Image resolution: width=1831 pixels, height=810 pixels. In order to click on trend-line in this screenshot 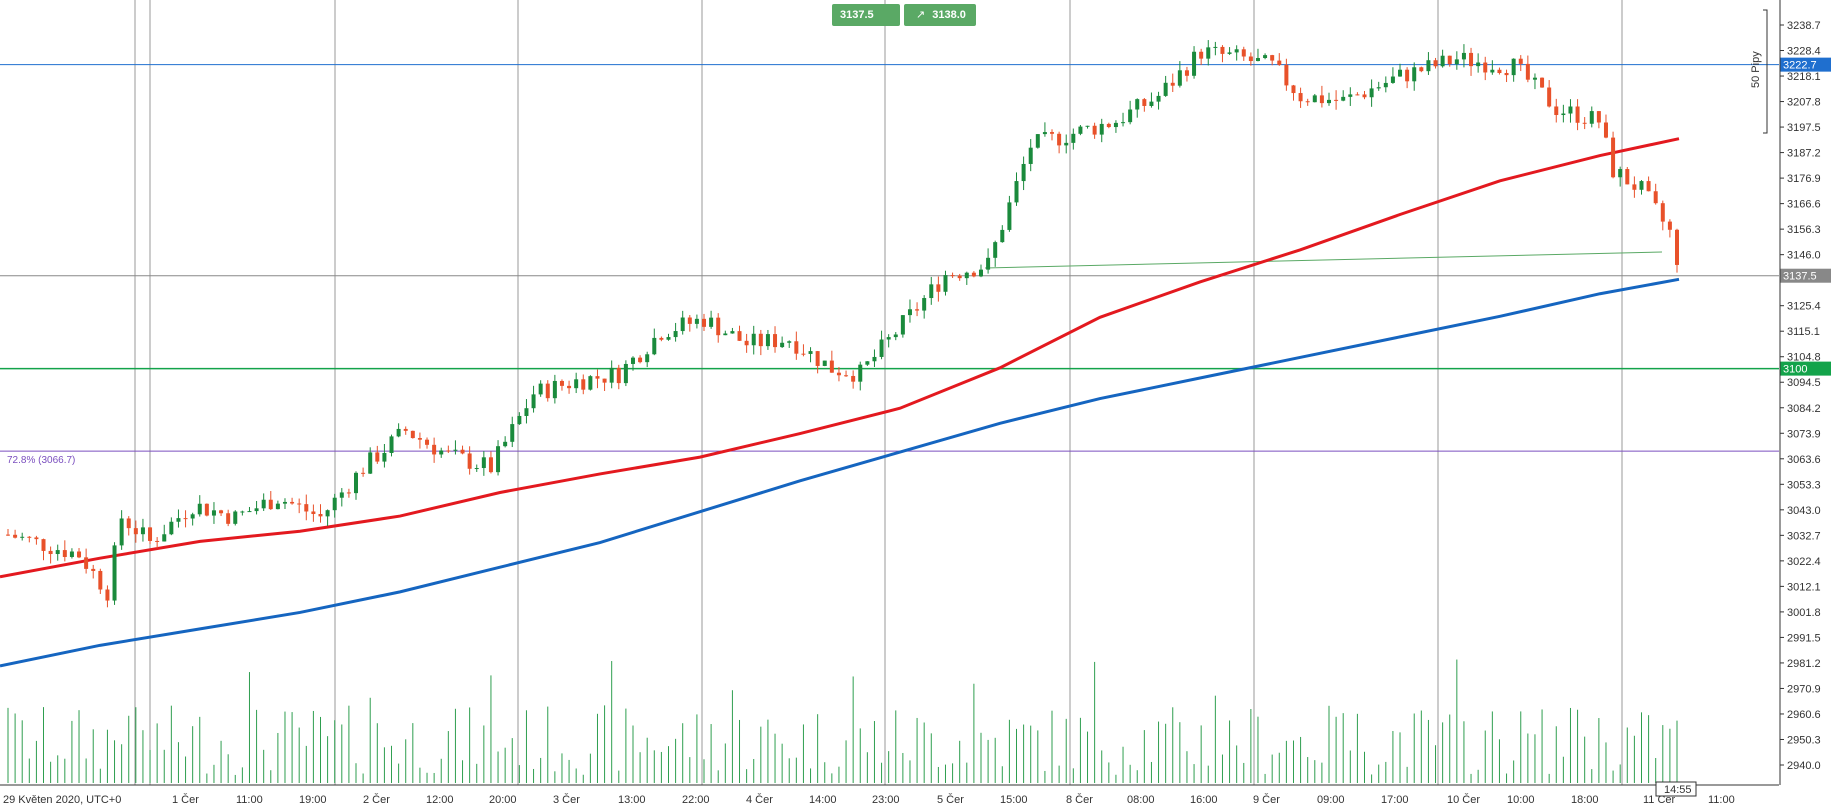, I will do `click(1323, 260)`.